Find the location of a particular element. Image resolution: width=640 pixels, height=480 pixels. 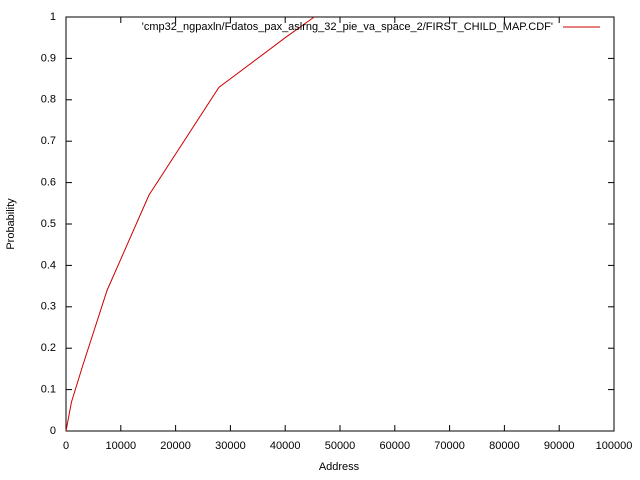

y-tick-label: 0.8 is located at coordinates (48, 100).